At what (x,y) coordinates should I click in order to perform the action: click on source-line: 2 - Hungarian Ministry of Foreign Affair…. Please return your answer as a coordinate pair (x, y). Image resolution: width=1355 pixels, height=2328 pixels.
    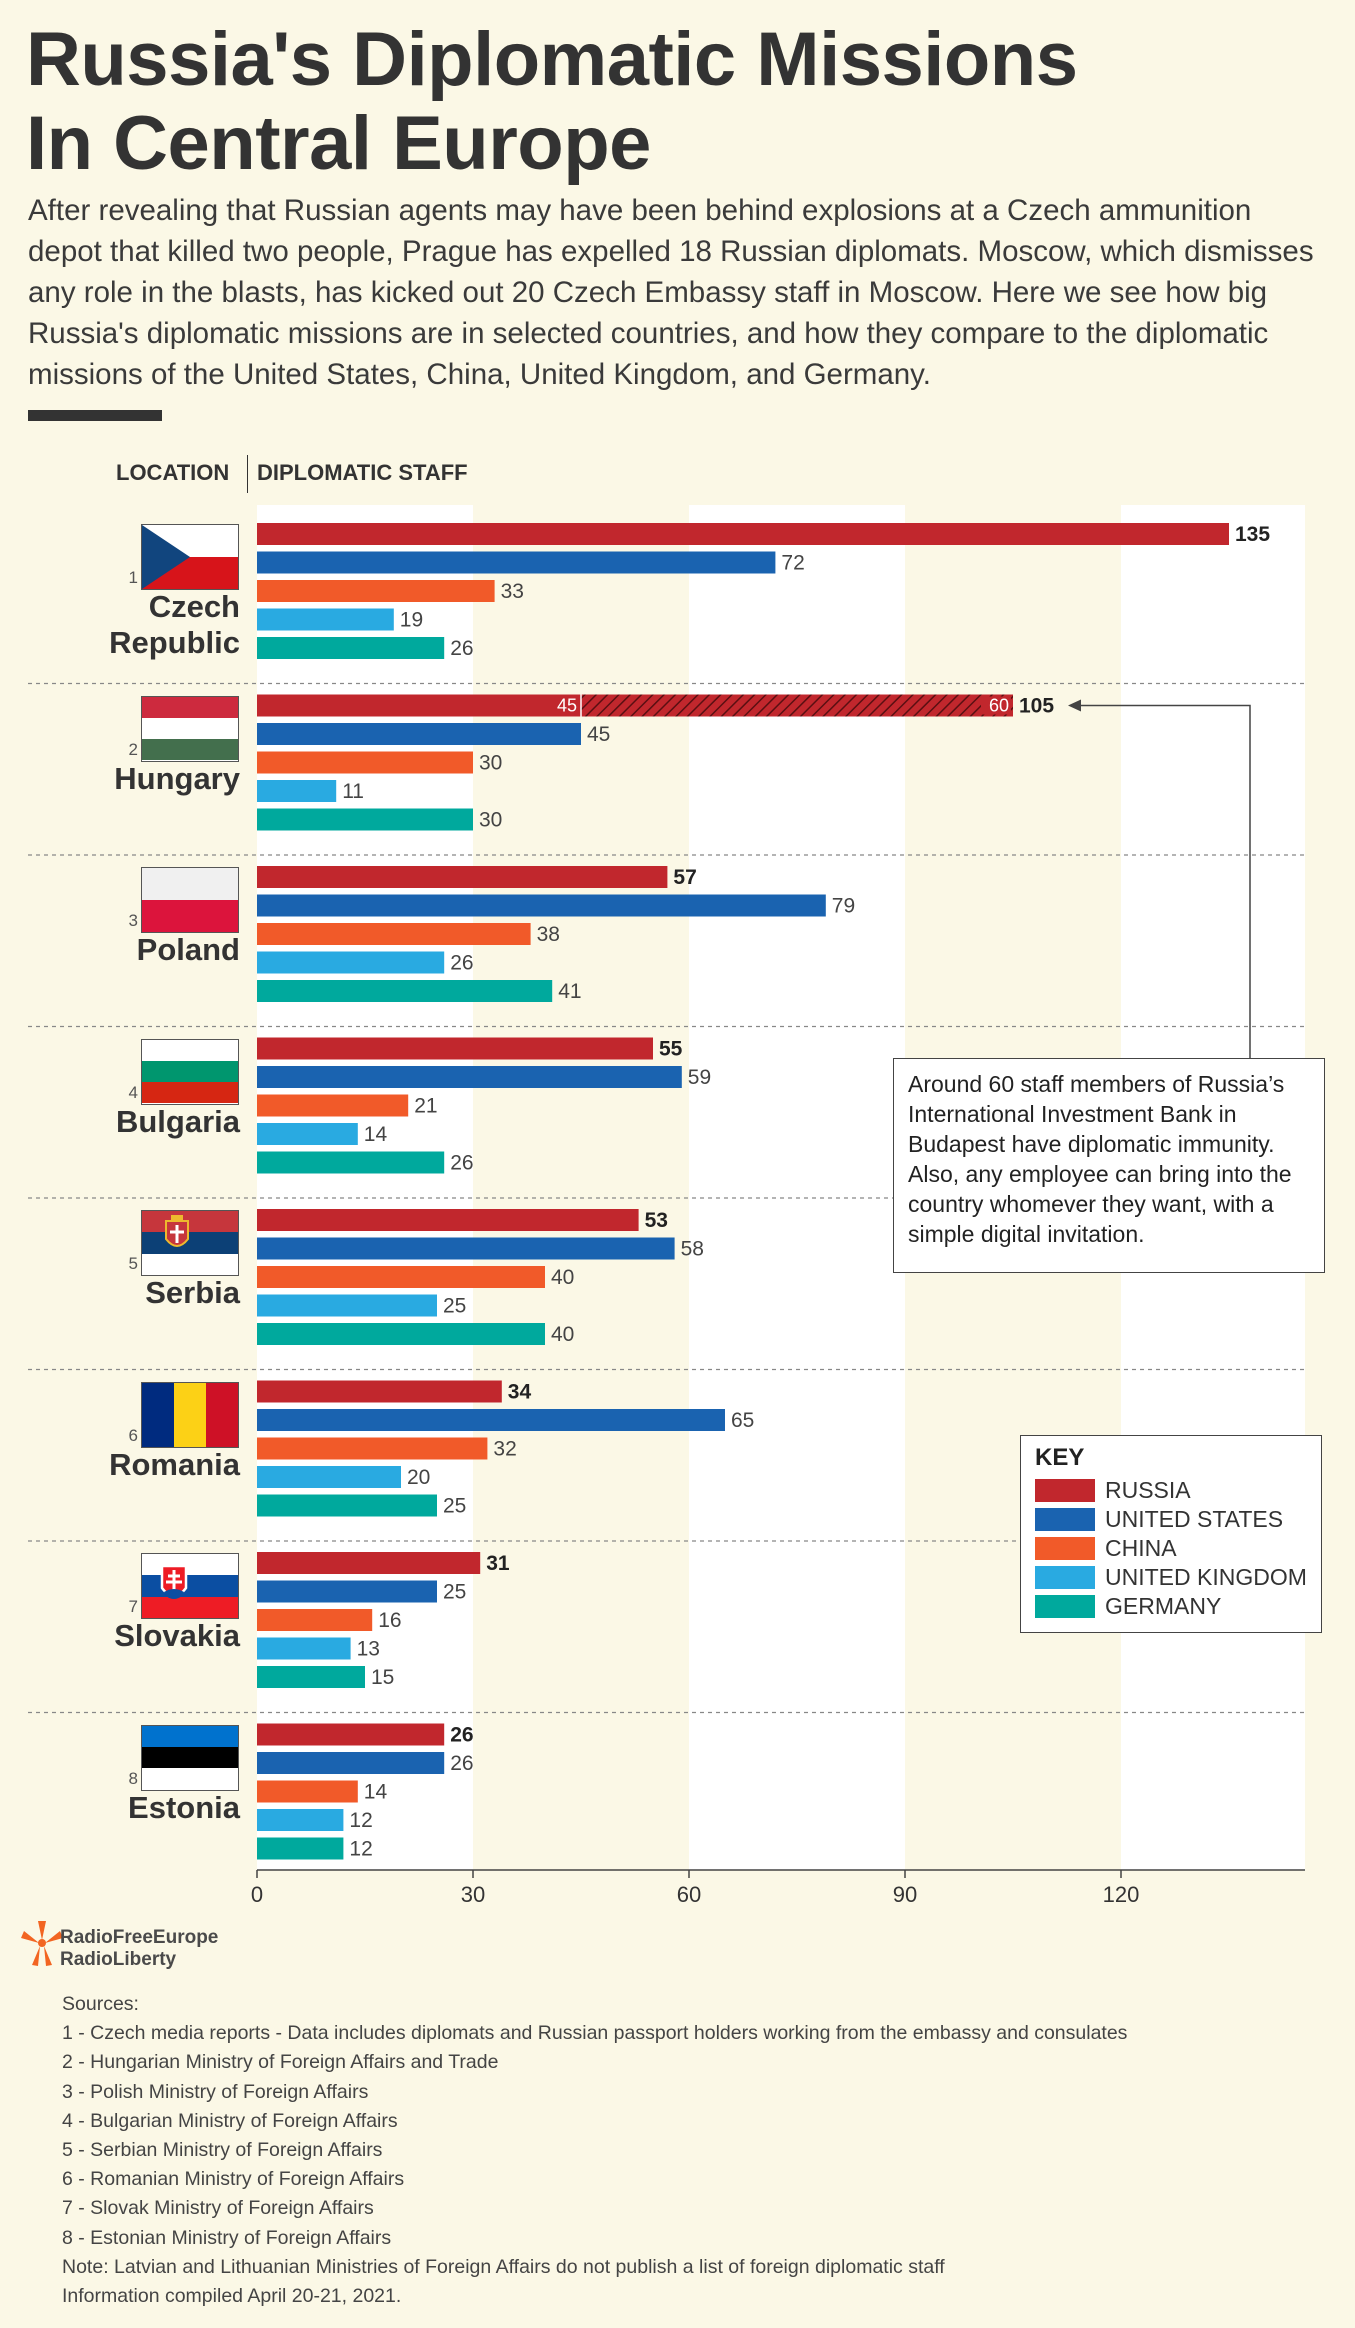
    Looking at the image, I should click on (280, 2062).